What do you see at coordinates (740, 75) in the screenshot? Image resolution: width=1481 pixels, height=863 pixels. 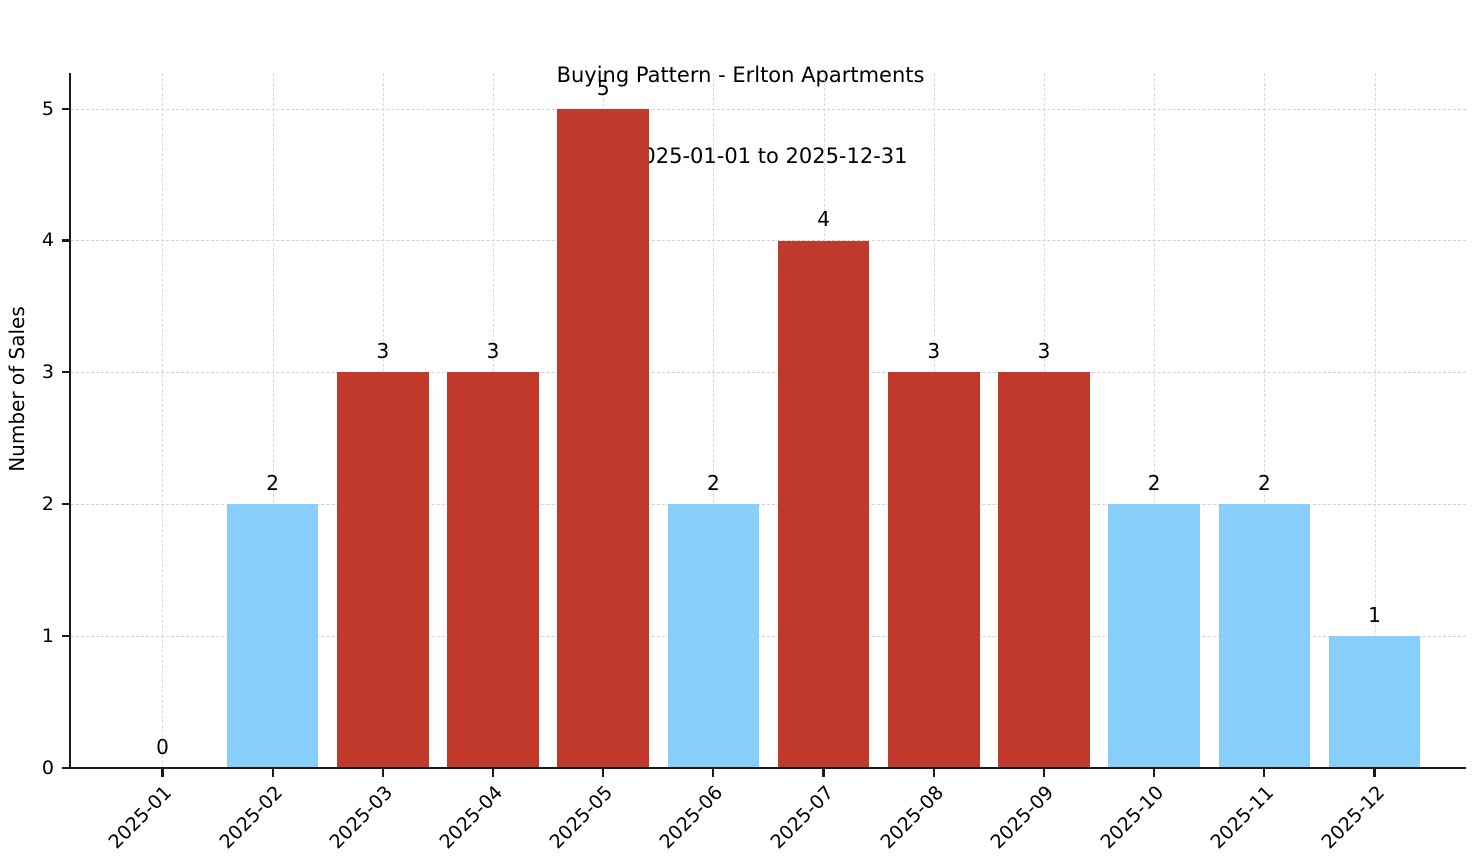 I see `chart-title-line-1: Buying Pattern - Erlton Apartments` at bounding box center [740, 75].